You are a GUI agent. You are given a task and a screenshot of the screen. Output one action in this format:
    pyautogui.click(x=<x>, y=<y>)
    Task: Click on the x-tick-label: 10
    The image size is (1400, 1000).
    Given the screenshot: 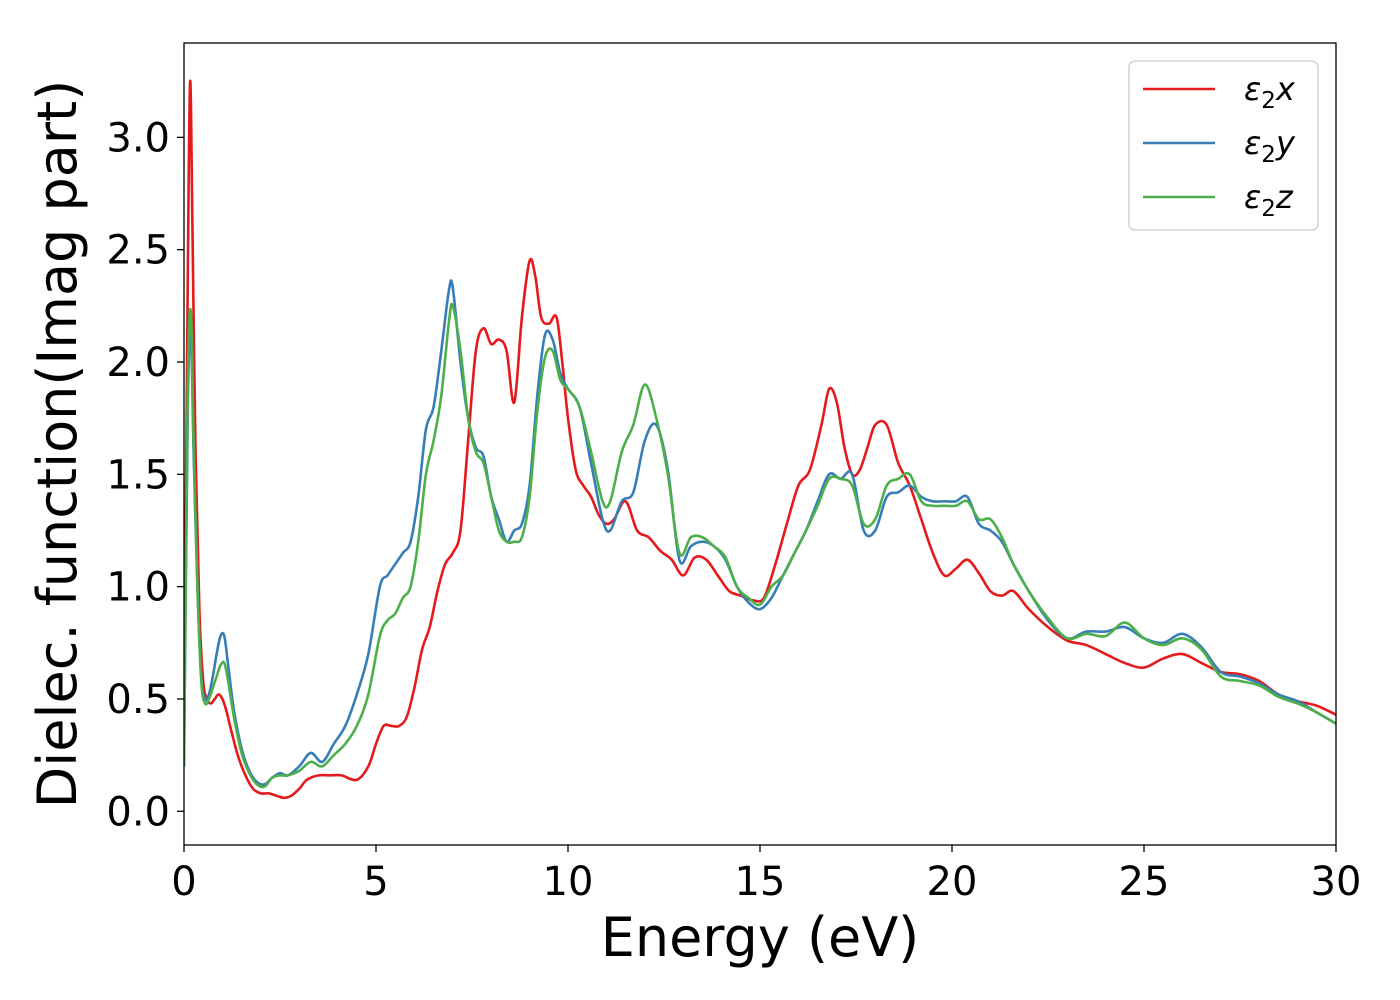 What is the action you would take?
    pyautogui.click(x=568, y=882)
    